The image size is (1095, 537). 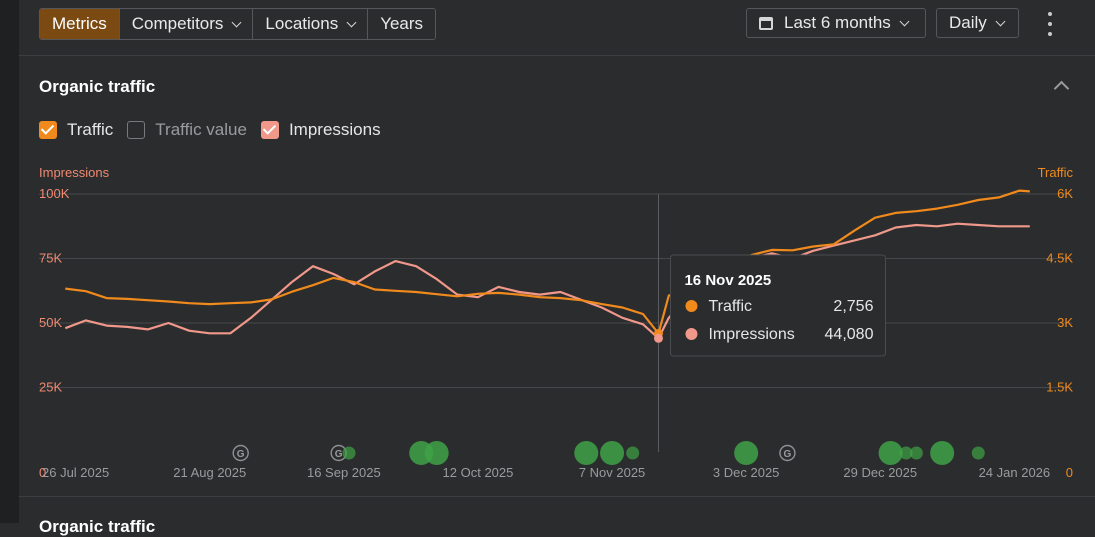 What do you see at coordinates (1065, 193) in the screenshot?
I see `right-tick-label: 6K` at bounding box center [1065, 193].